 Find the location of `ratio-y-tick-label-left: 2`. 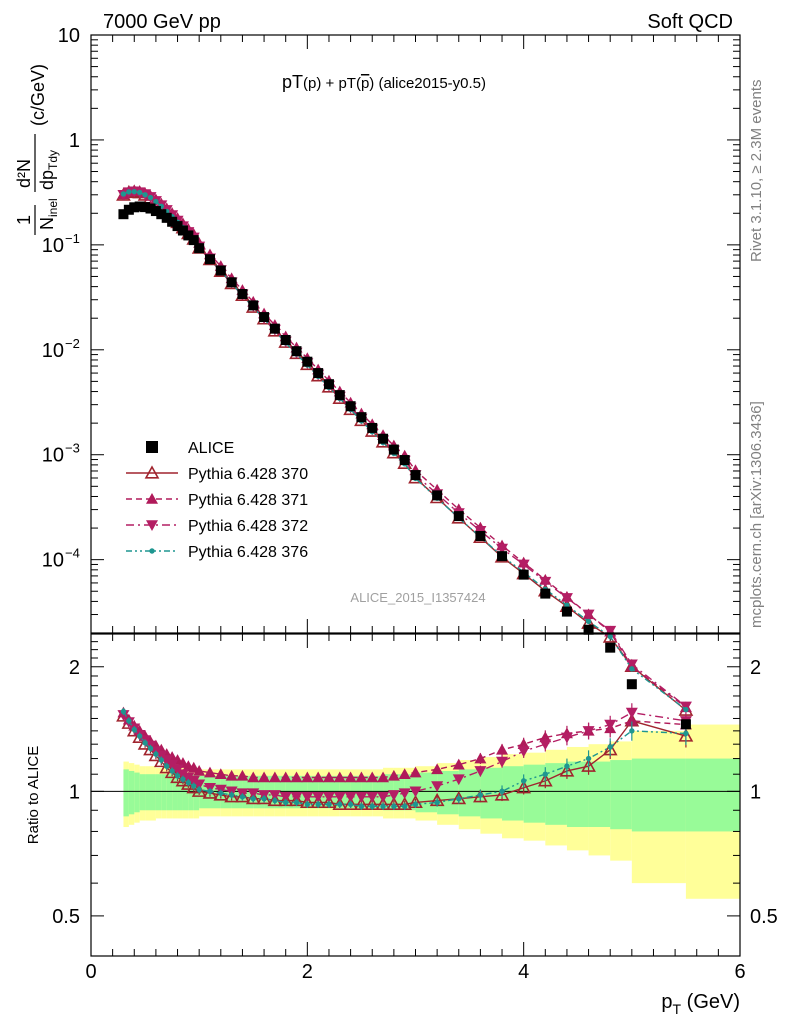

ratio-y-tick-label-left: 2 is located at coordinates (74, 668).